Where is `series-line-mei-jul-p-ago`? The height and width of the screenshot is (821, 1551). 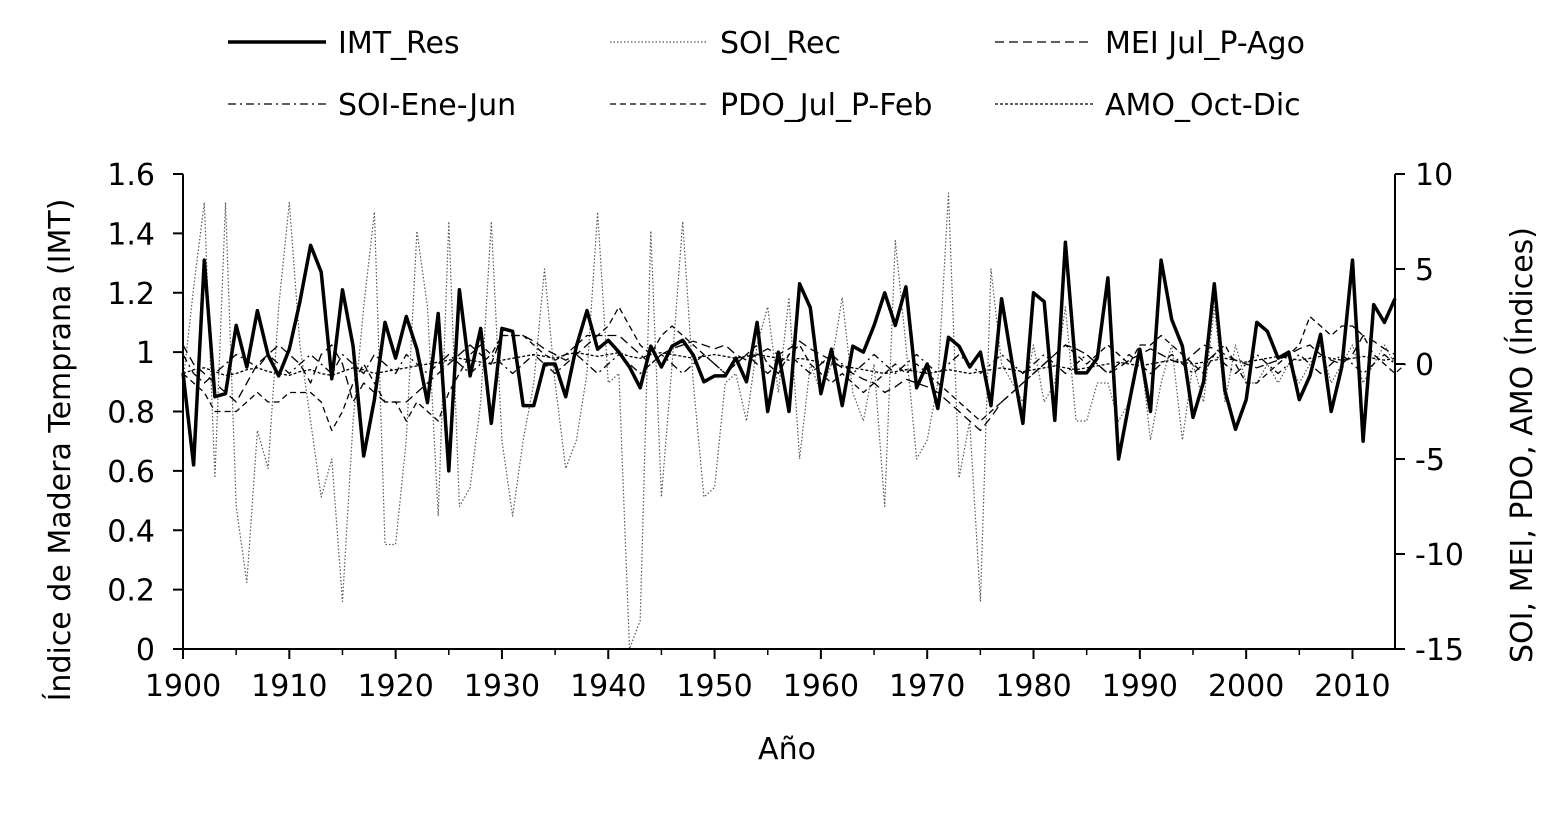
series-line-mei-jul-p-ago is located at coordinates (789, 383).